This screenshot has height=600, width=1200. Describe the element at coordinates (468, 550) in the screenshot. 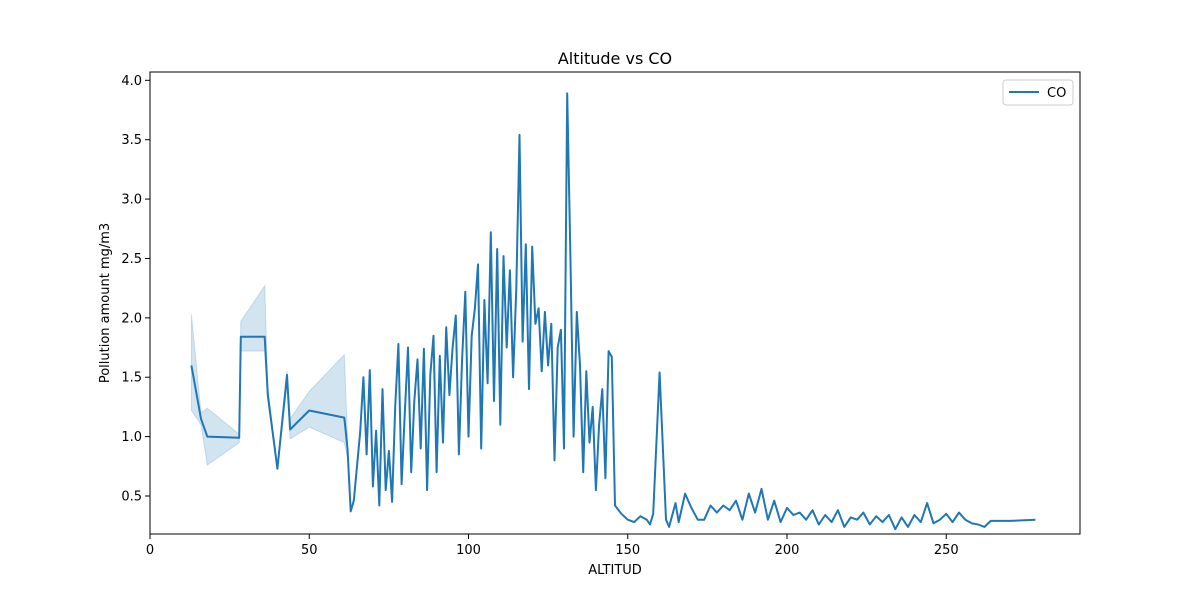

I see `x-tick-label: 100` at that location.